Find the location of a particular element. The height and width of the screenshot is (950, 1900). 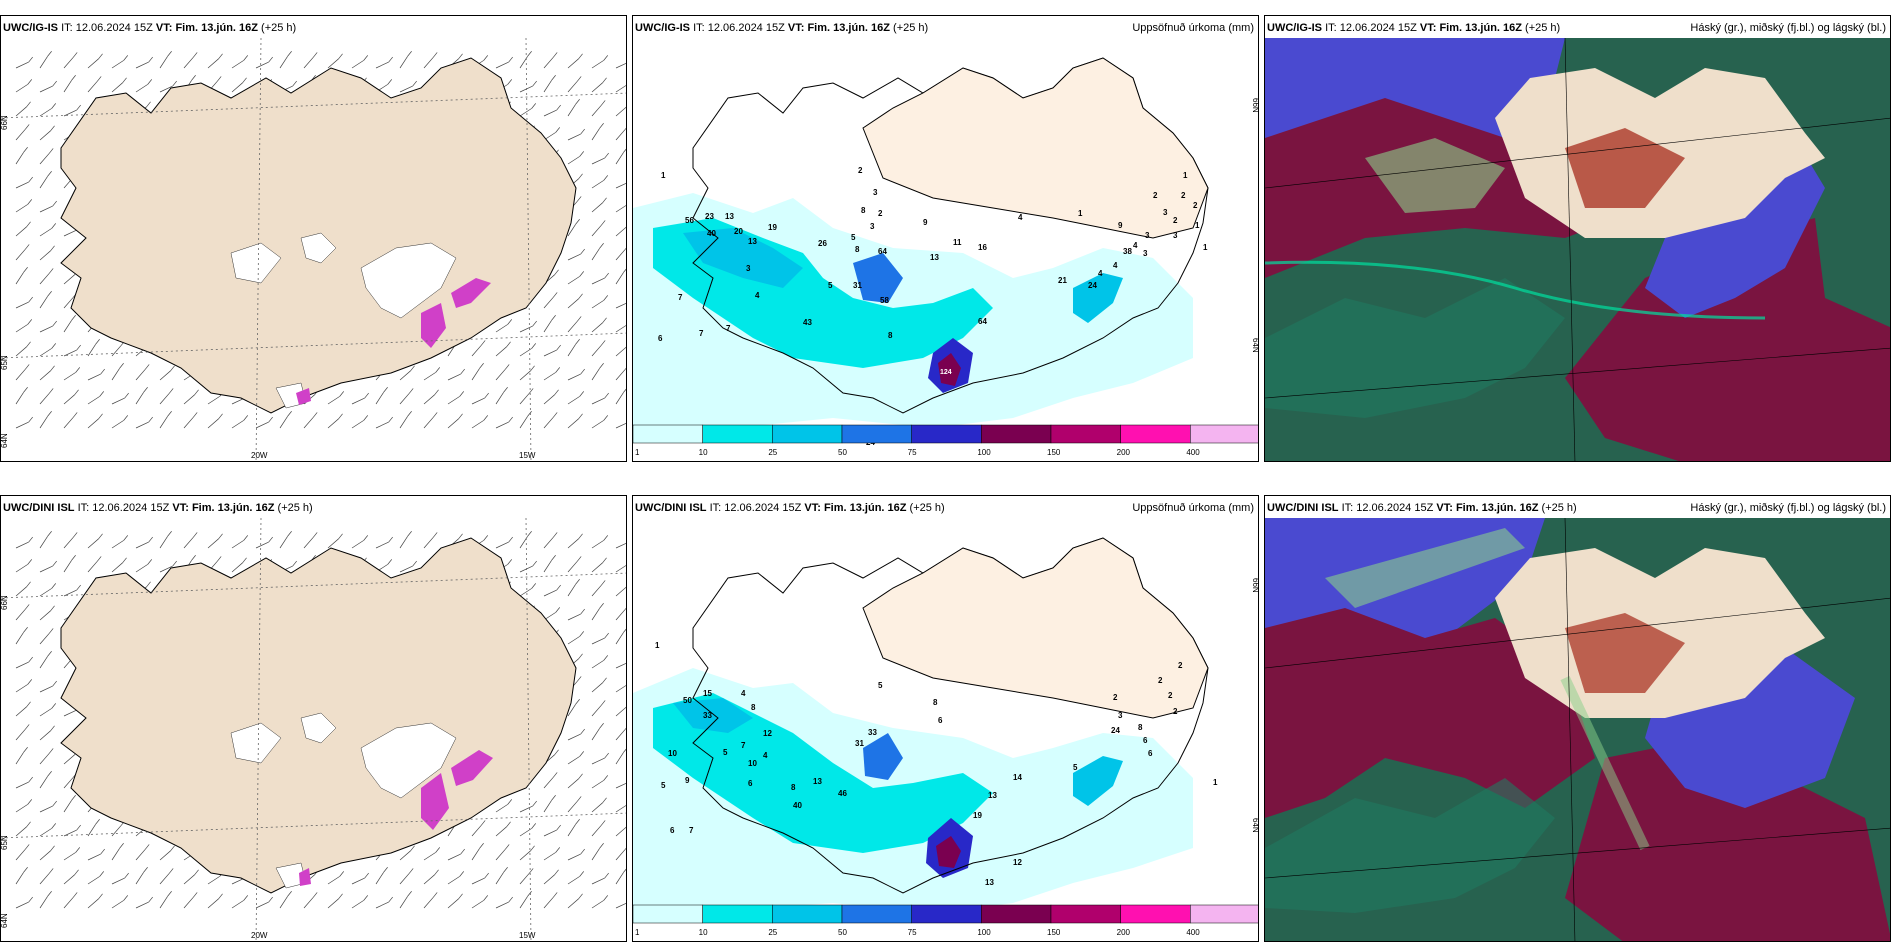

colorbar-tick-label: 10 is located at coordinates (703, 932).